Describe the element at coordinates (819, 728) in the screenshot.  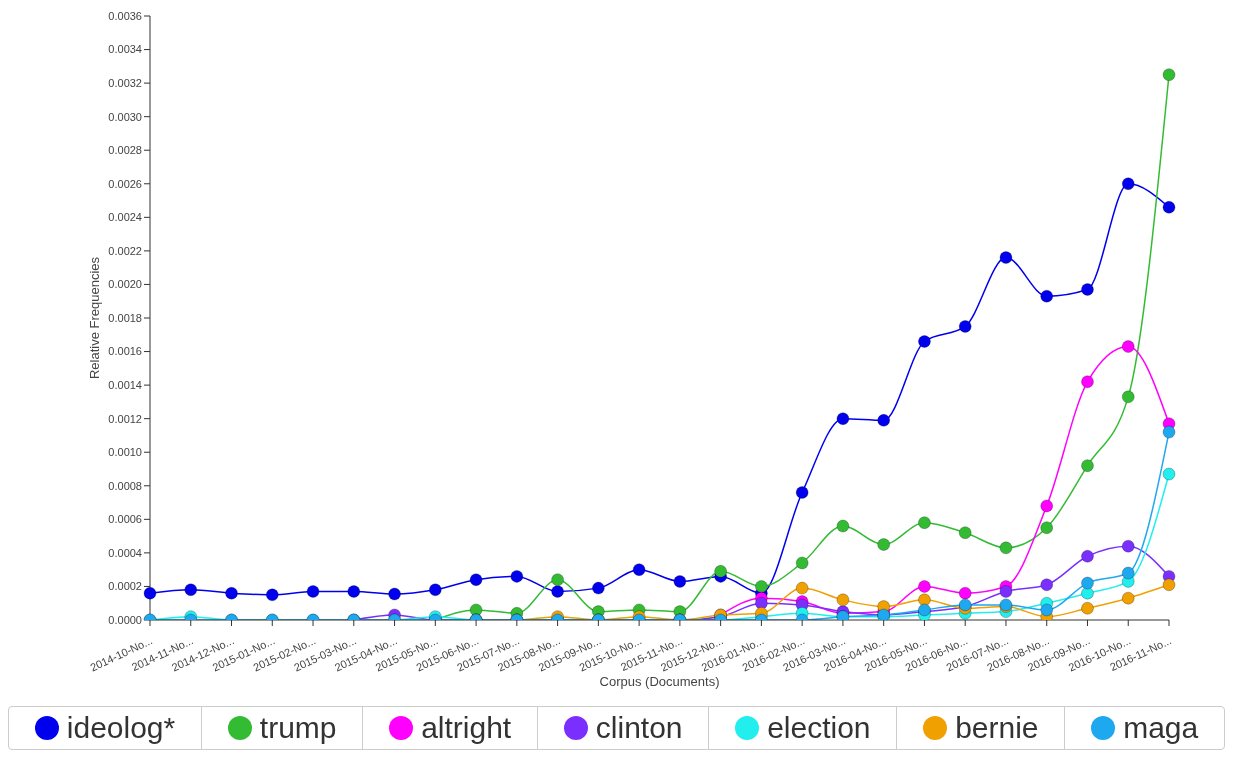
I see `legend-label: election` at that location.